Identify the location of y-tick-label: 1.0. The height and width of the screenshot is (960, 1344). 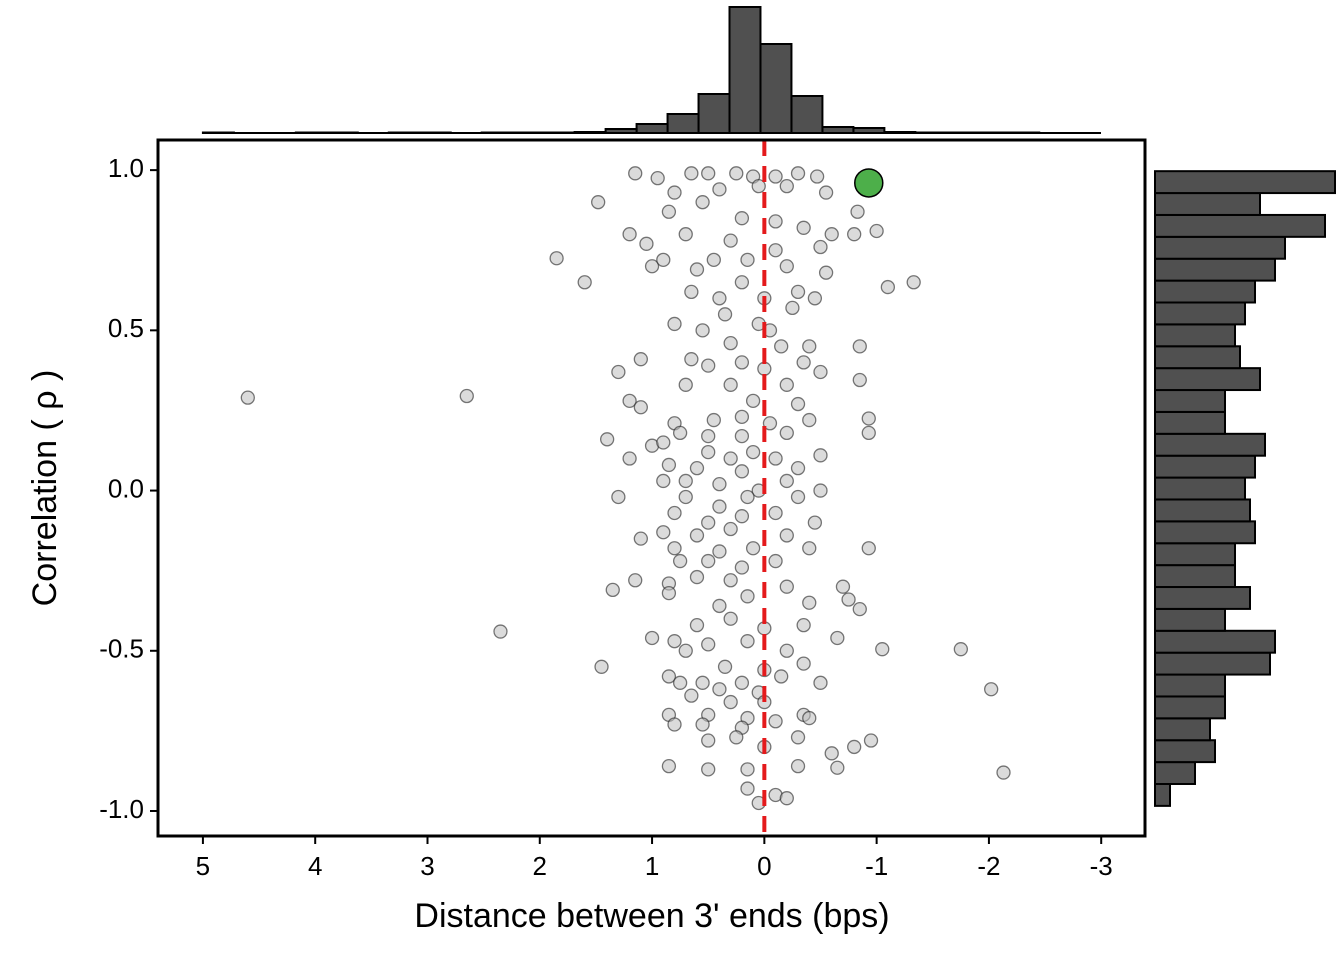
(126, 168).